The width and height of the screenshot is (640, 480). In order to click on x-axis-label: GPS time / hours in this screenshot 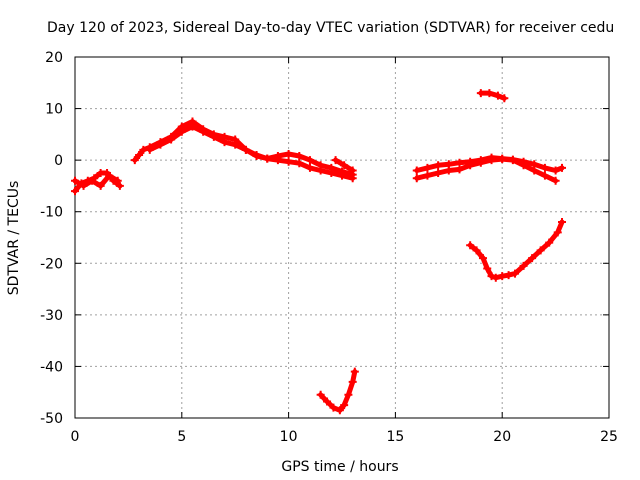, I will do `click(339, 467)`.